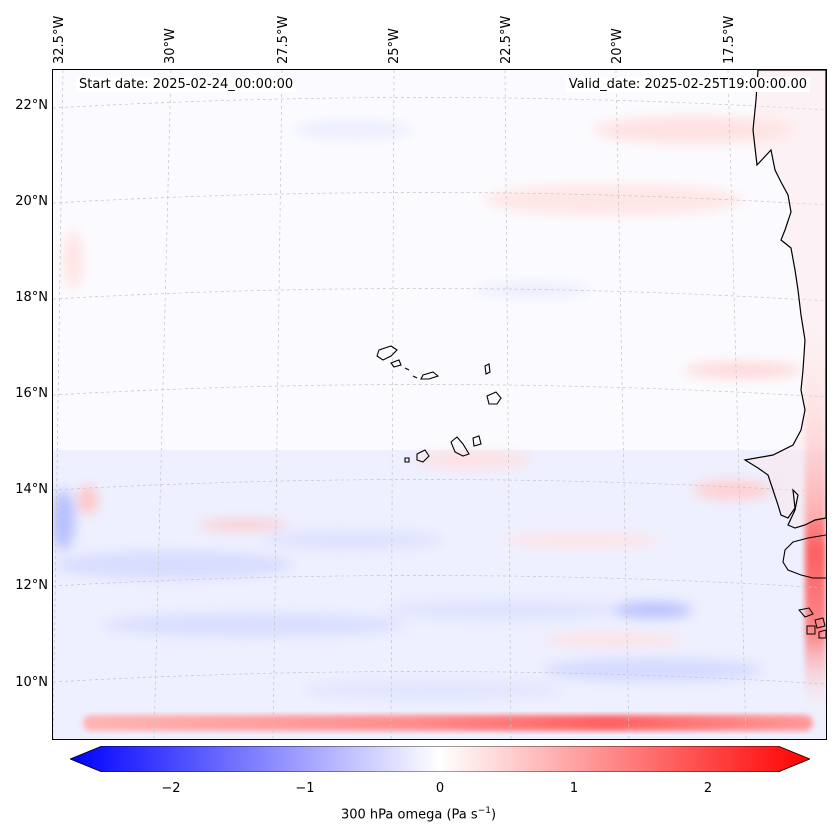  I want to click on gridline-20n, so click(439, 199).